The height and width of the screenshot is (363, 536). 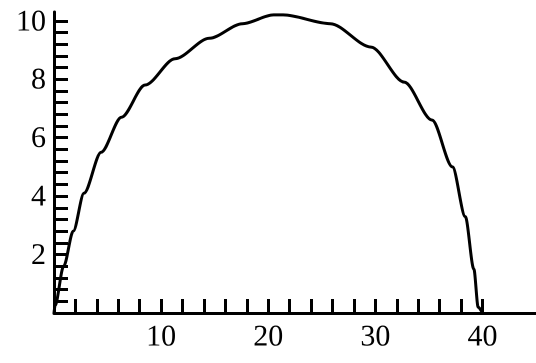 What do you see at coordinates (31, 21) in the screenshot?
I see `y-tick-label: 10` at bounding box center [31, 21].